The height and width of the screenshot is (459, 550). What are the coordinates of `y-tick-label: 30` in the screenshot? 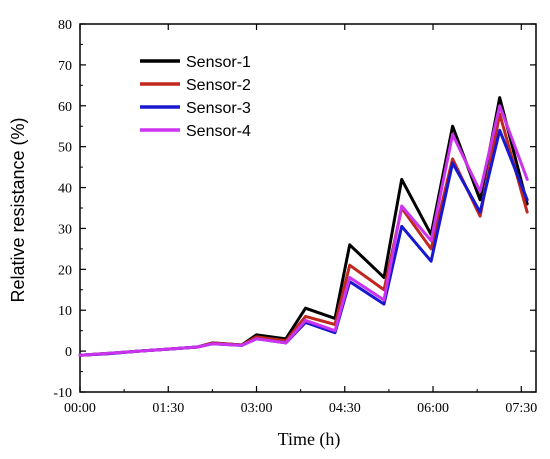 It's located at (65, 229).